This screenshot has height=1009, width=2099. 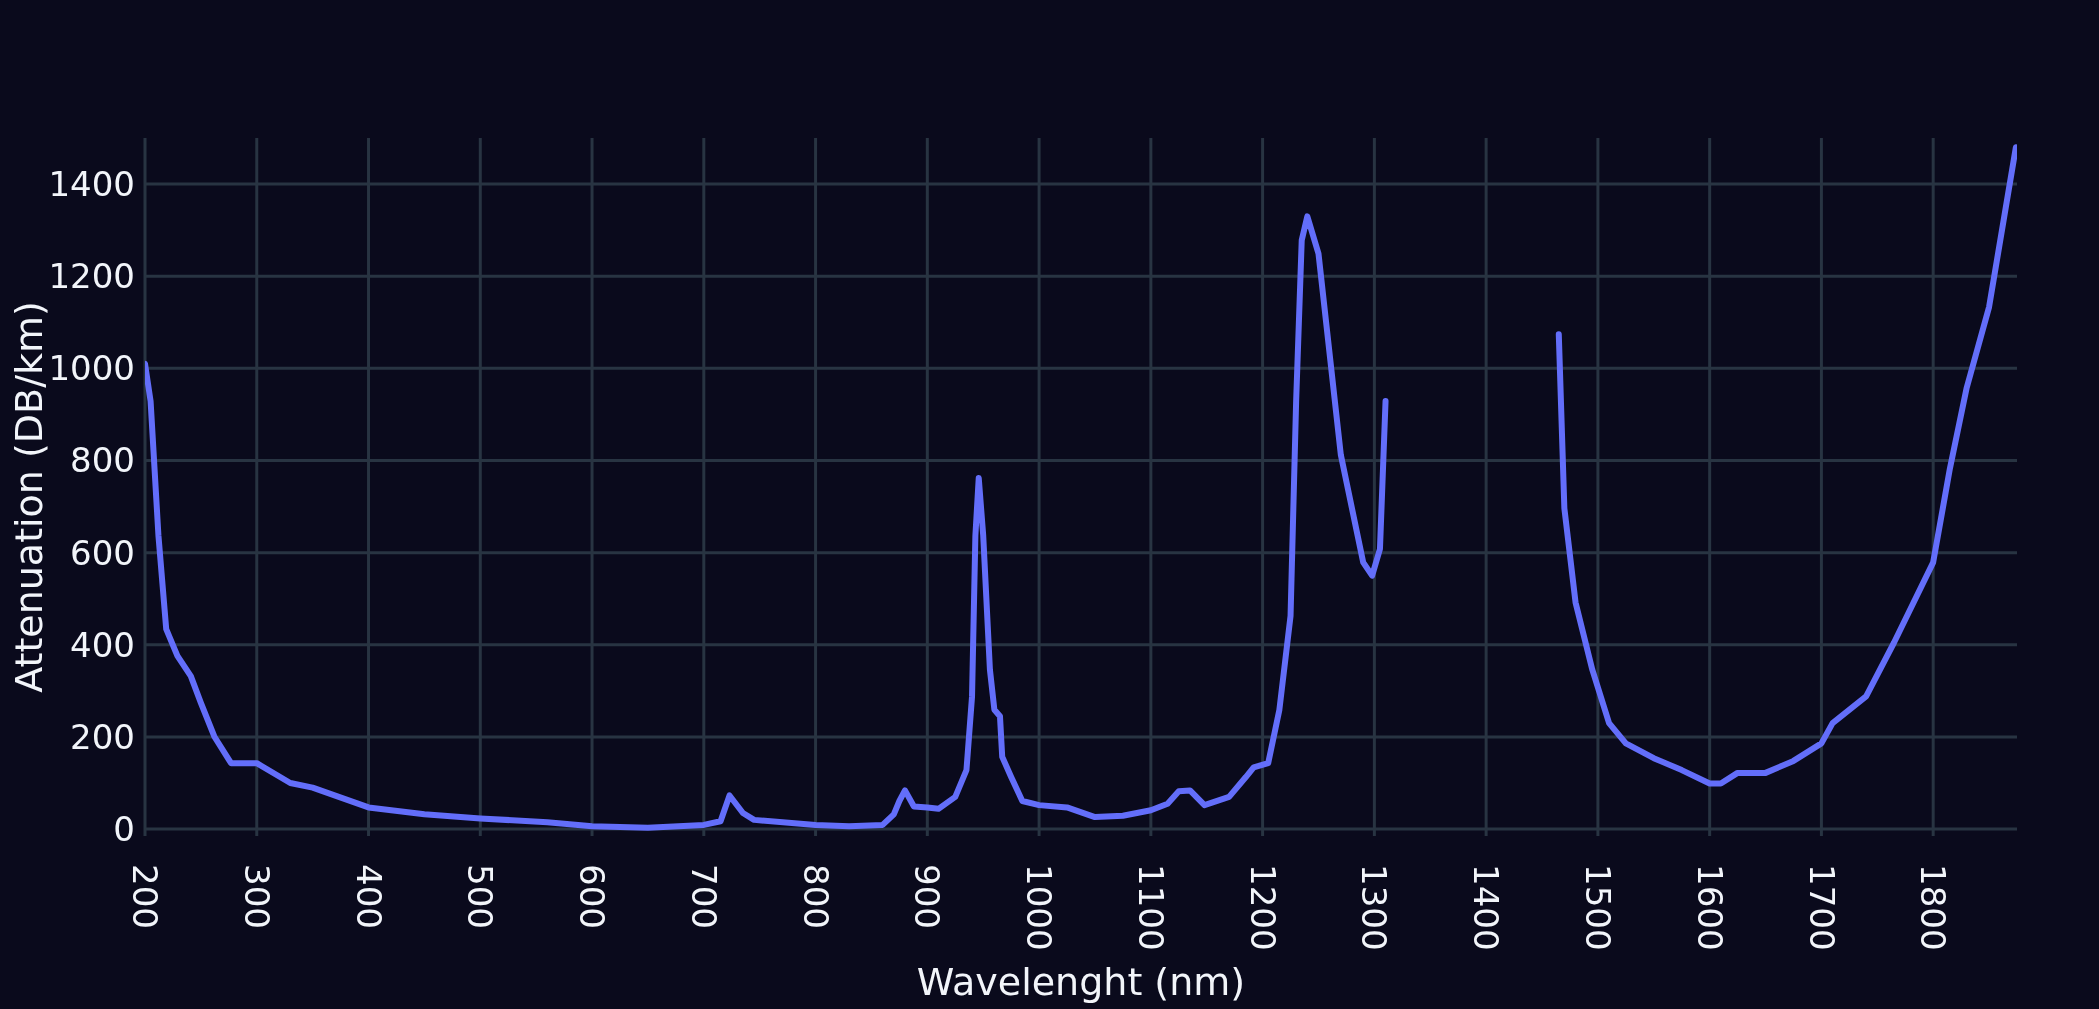 What do you see at coordinates (29, 497) in the screenshot?
I see `y-axis-title: Attenuation (DB/km)` at bounding box center [29, 497].